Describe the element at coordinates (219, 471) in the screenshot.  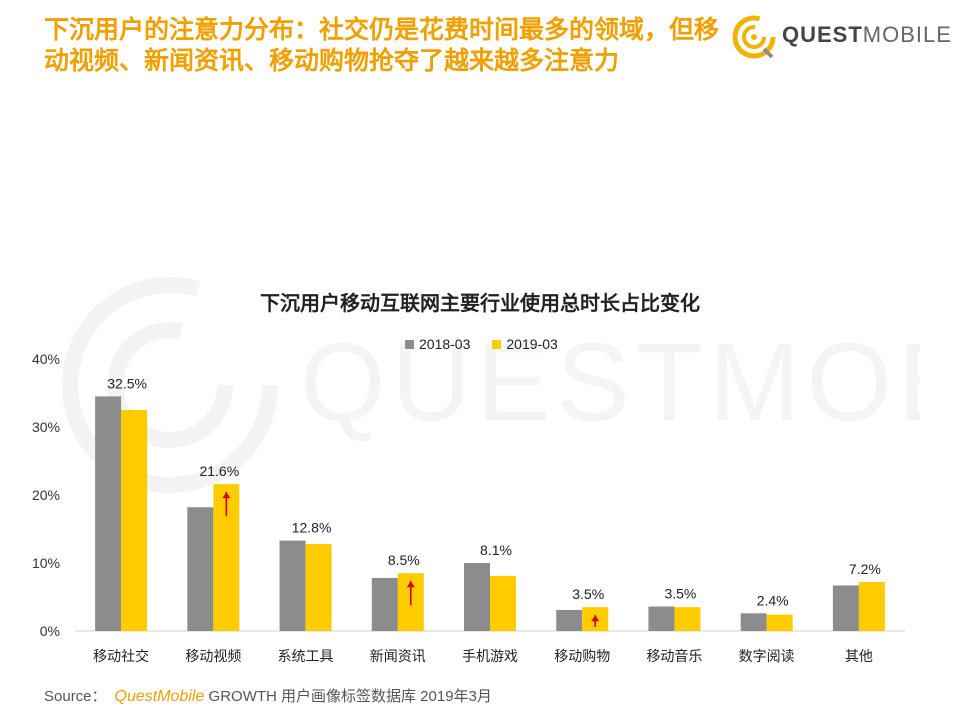
I see `data-label-1: 21.6%` at that location.